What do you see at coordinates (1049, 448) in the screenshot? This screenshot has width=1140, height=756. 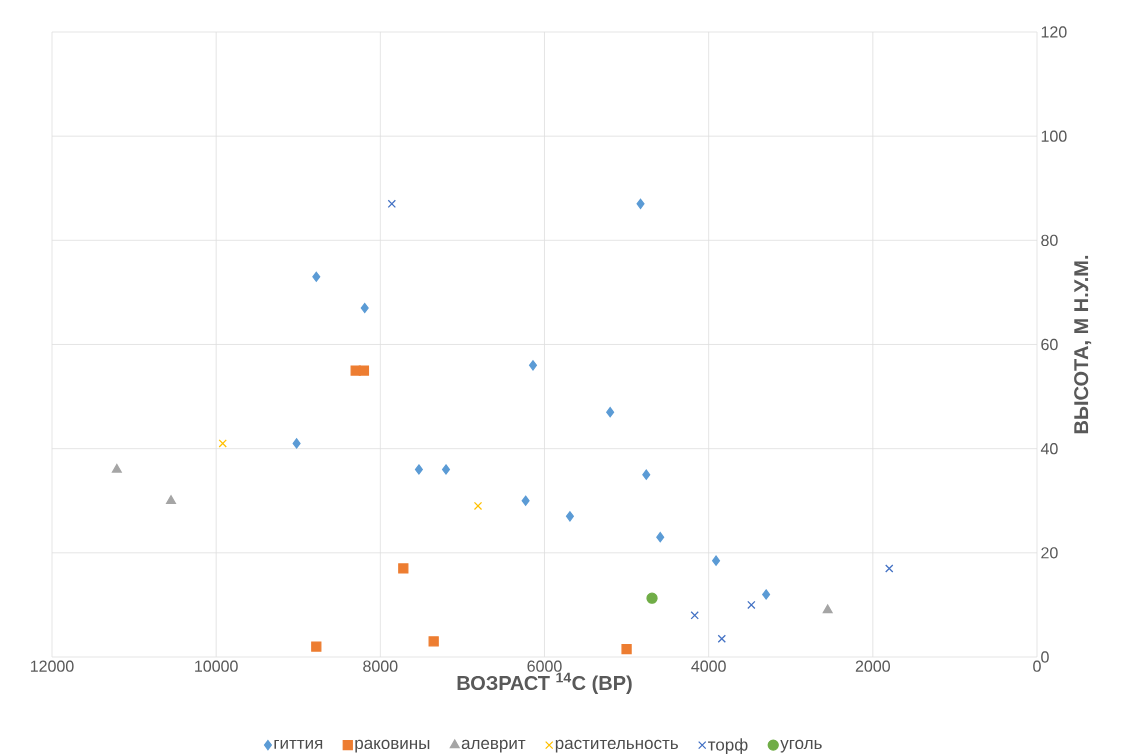 I see `y-tick-label: 40` at bounding box center [1049, 448].